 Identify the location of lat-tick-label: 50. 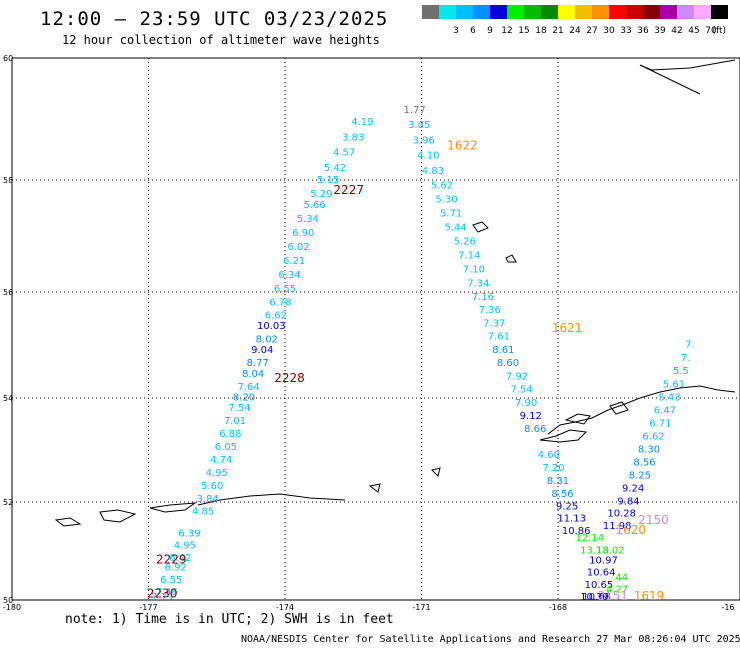
(8, 600).